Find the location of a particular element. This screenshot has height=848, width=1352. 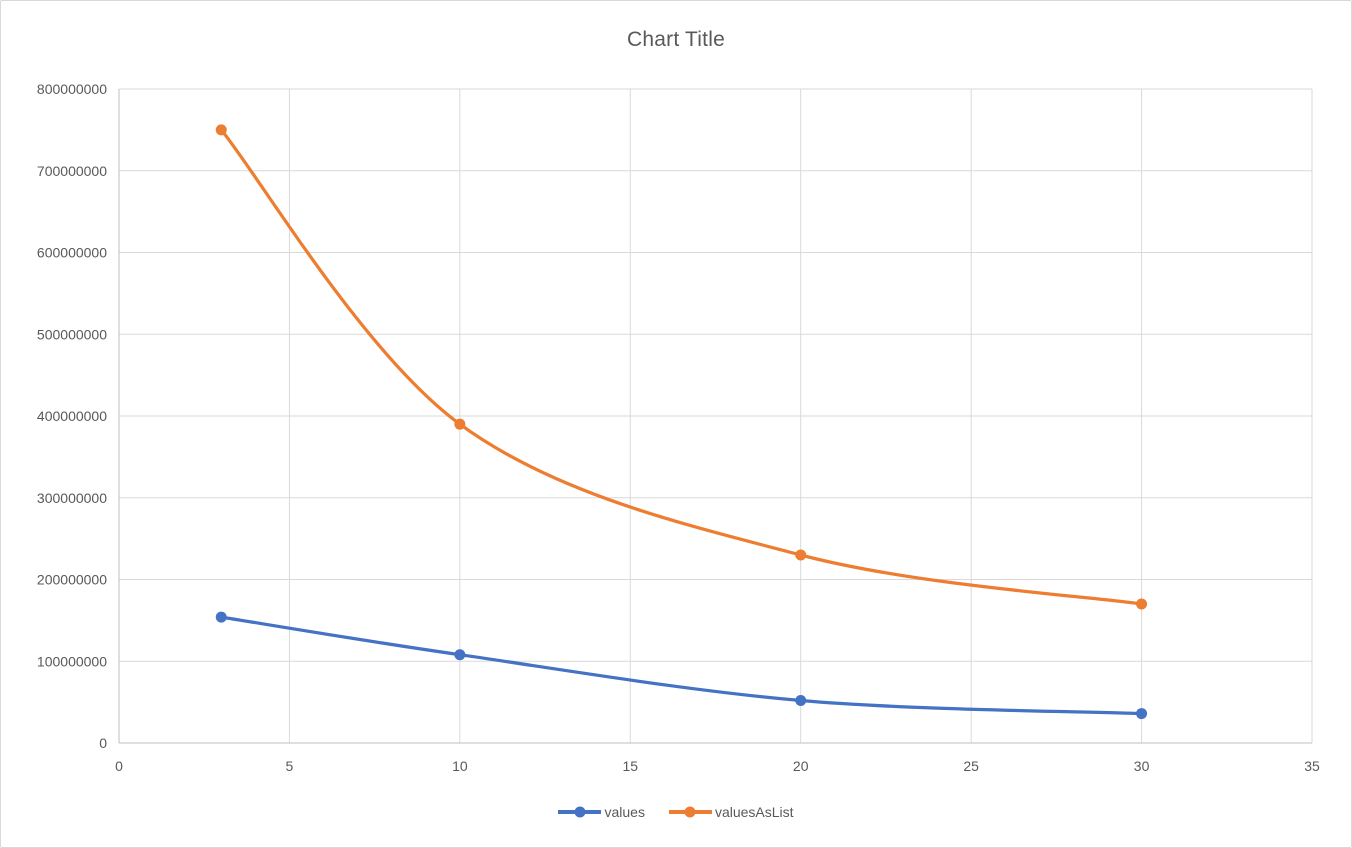

y-tick-label: 300000000 is located at coordinates (72, 498).